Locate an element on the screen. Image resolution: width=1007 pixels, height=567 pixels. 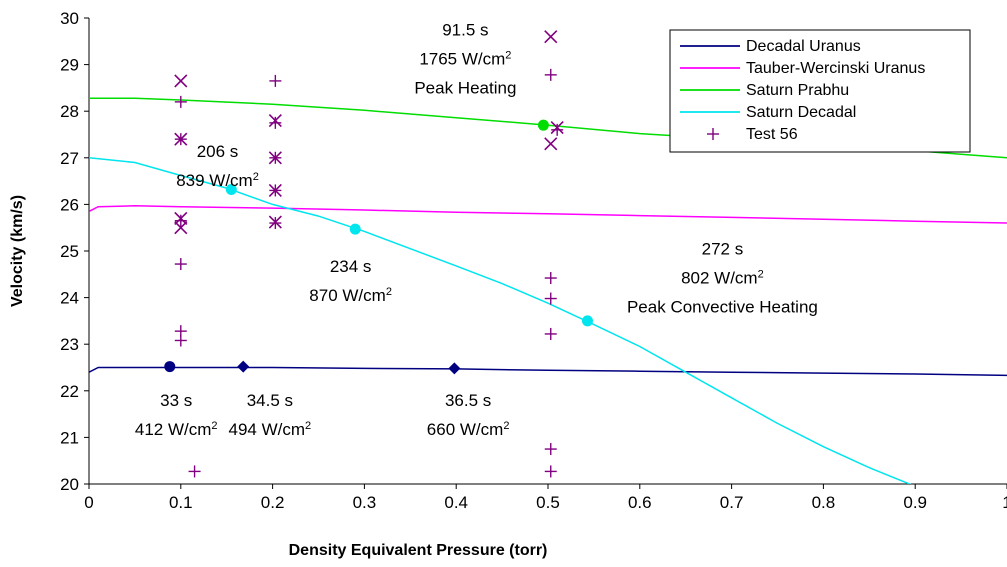
y-tick-label: 27 is located at coordinates (69, 158).